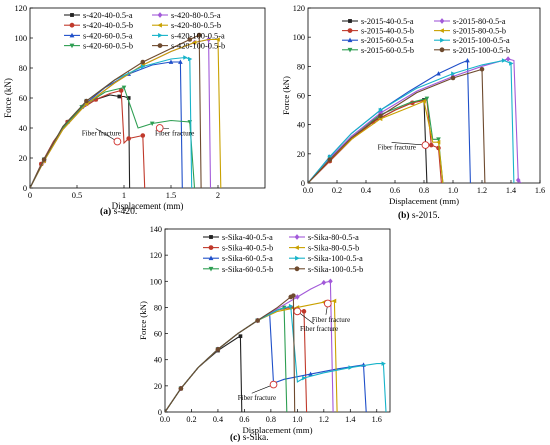 This screenshot has height=445, width=550. Describe the element at coordinates (470, 31) in the screenshot. I see `legend-item: s-2015-80-0.5-b` at that location.